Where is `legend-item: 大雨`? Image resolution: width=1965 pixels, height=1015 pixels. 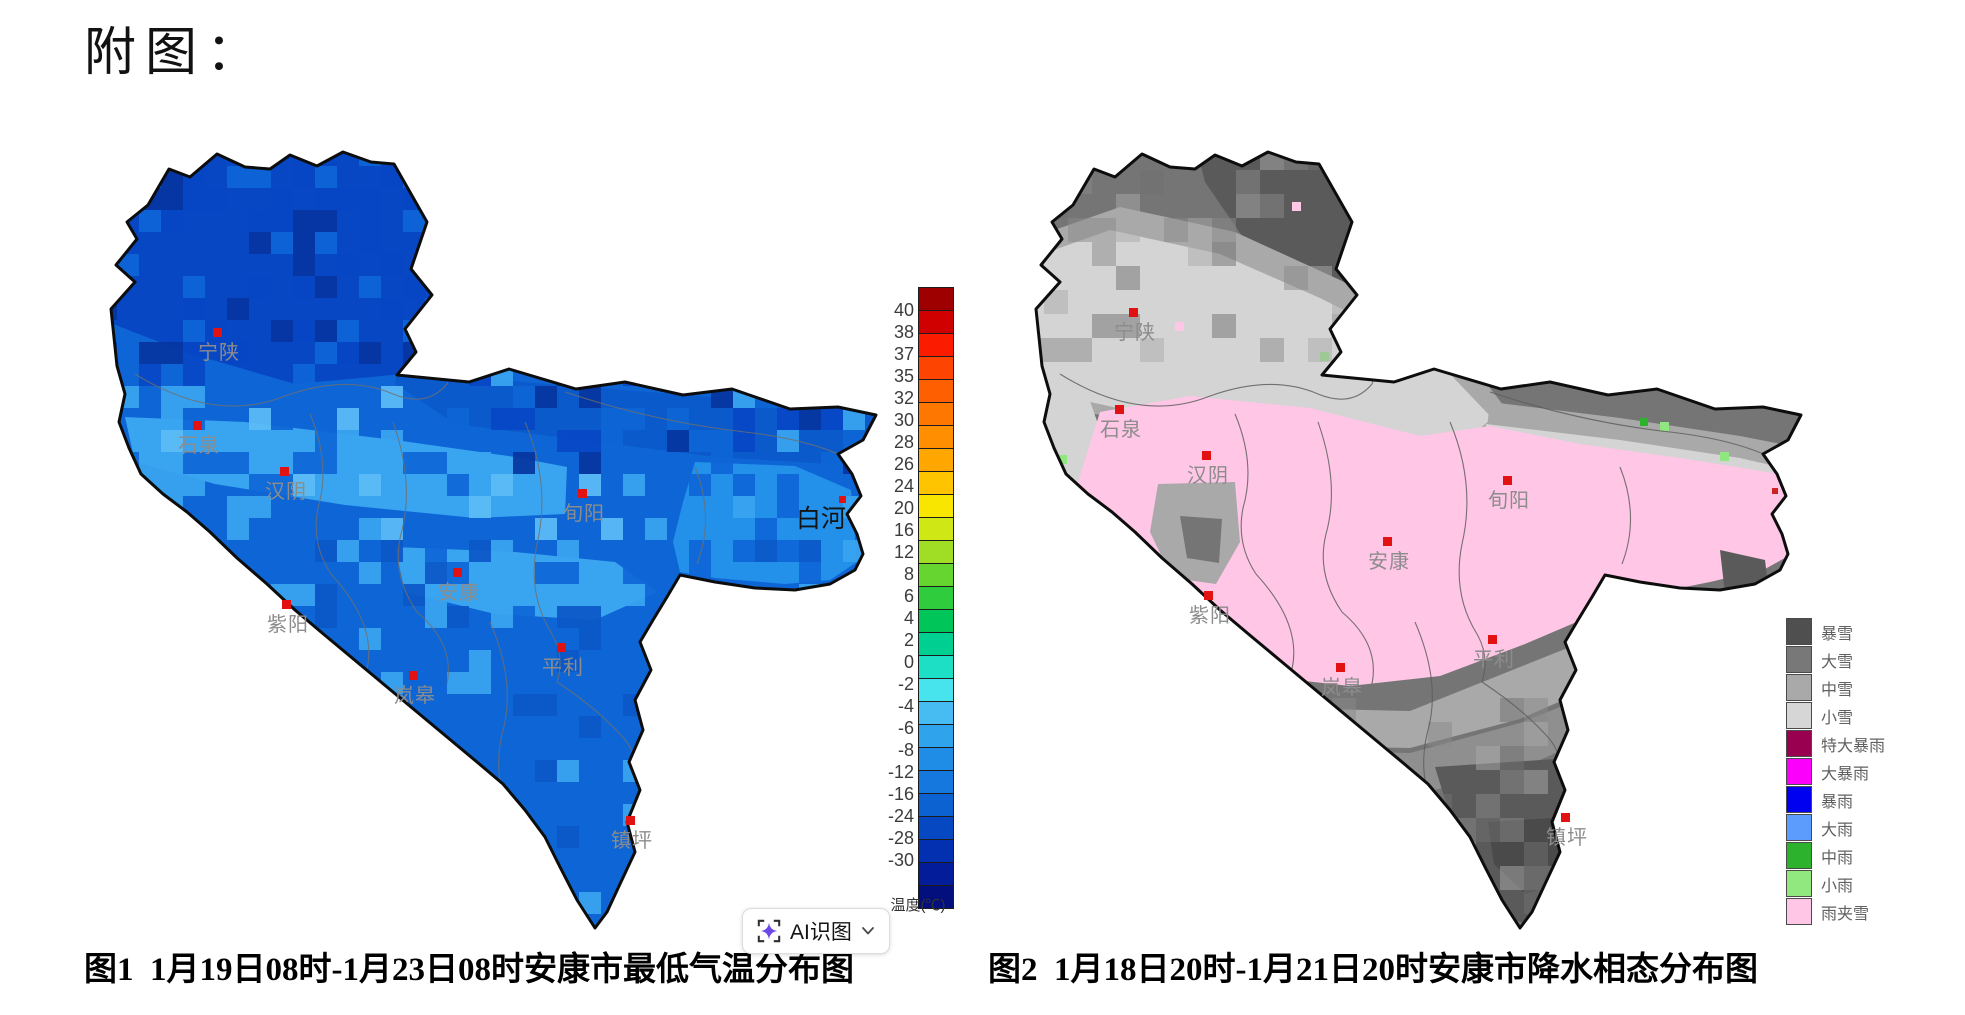
legend-item: 大雨 is located at coordinates (1835, 827).